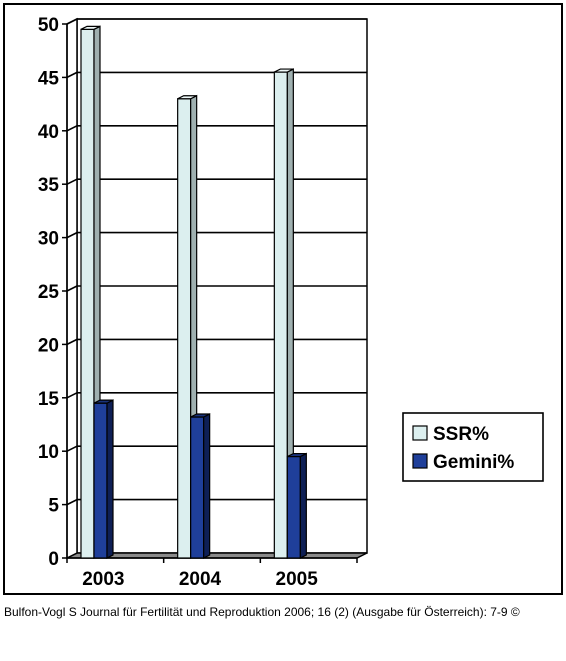 The width and height of the screenshot is (566, 661). I want to click on x-tick-label: 2005, so click(297, 579).